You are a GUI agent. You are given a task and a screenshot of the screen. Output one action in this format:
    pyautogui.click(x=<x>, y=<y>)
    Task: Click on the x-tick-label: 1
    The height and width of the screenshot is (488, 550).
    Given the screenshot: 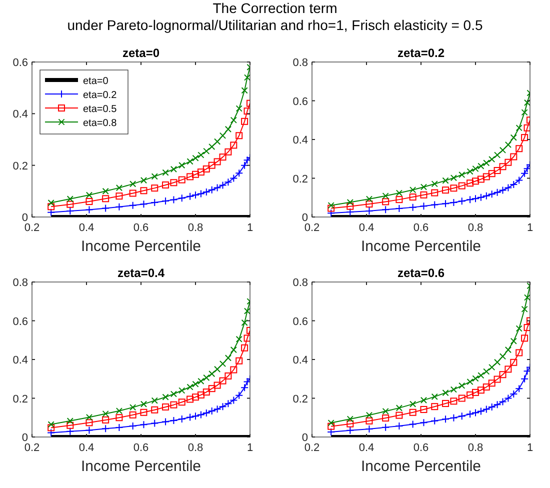 What is the action you would take?
    pyautogui.click(x=530, y=228)
    